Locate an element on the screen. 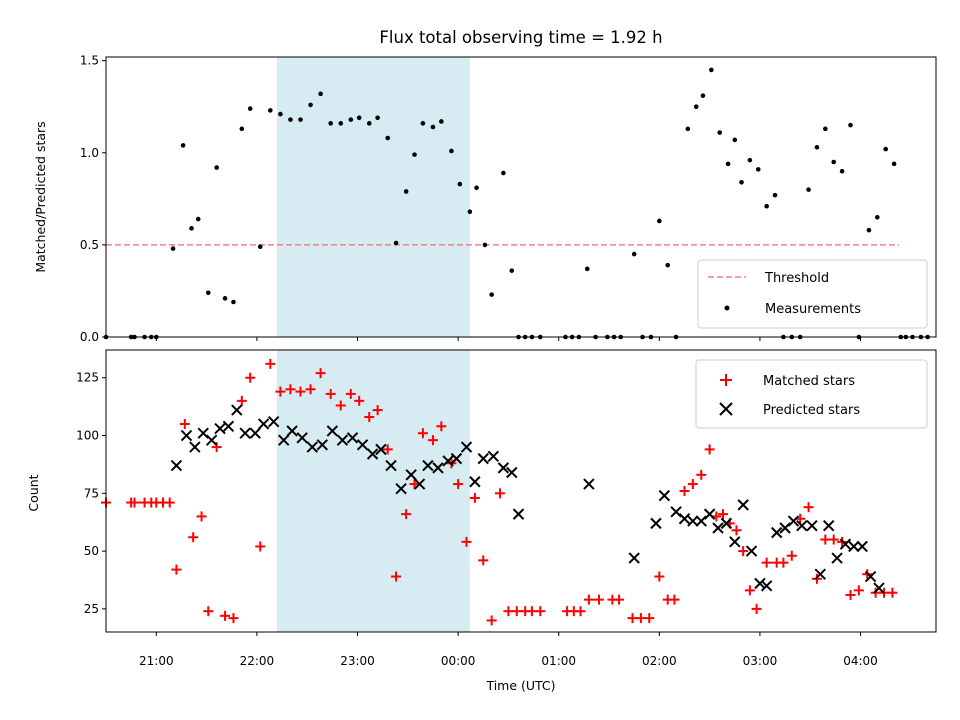 The height and width of the screenshot is (720, 960). legend-predicted-swatch is located at coordinates (726, 409).